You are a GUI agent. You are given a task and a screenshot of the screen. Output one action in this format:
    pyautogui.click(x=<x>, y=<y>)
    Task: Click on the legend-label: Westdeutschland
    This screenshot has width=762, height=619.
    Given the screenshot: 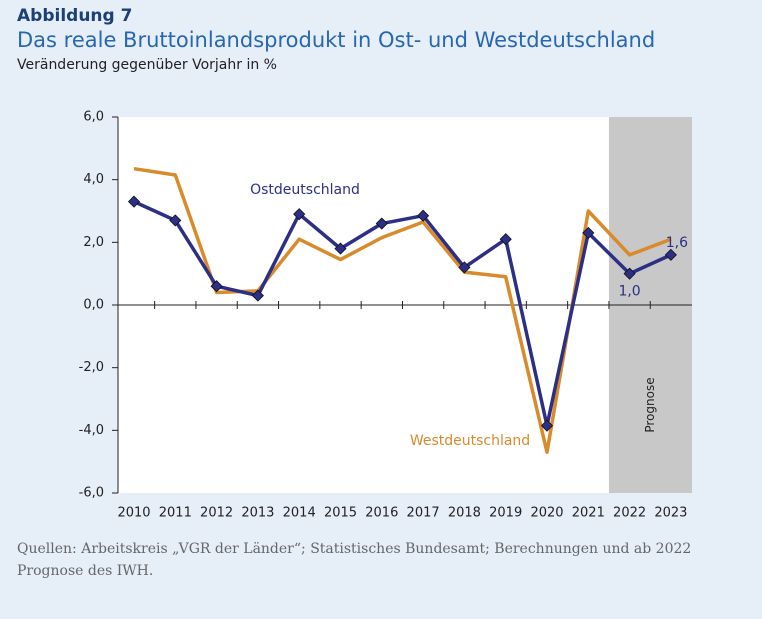 What is the action you would take?
    pyautogui.click(x=470, y=441)
    